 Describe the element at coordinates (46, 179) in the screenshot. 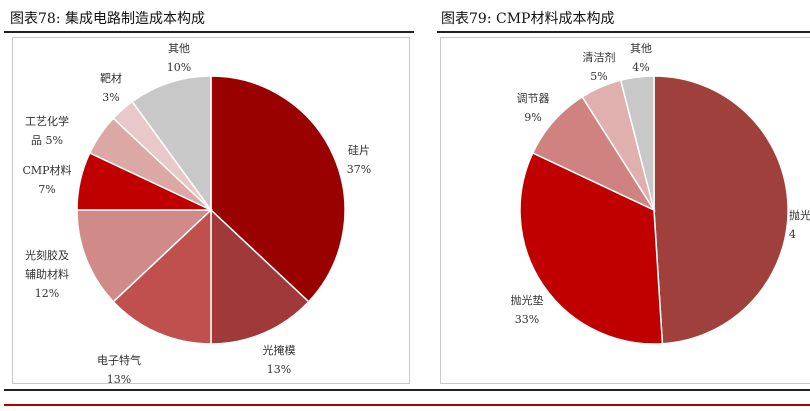

I see `pie-label-5: CMP材料 7%` at that location.